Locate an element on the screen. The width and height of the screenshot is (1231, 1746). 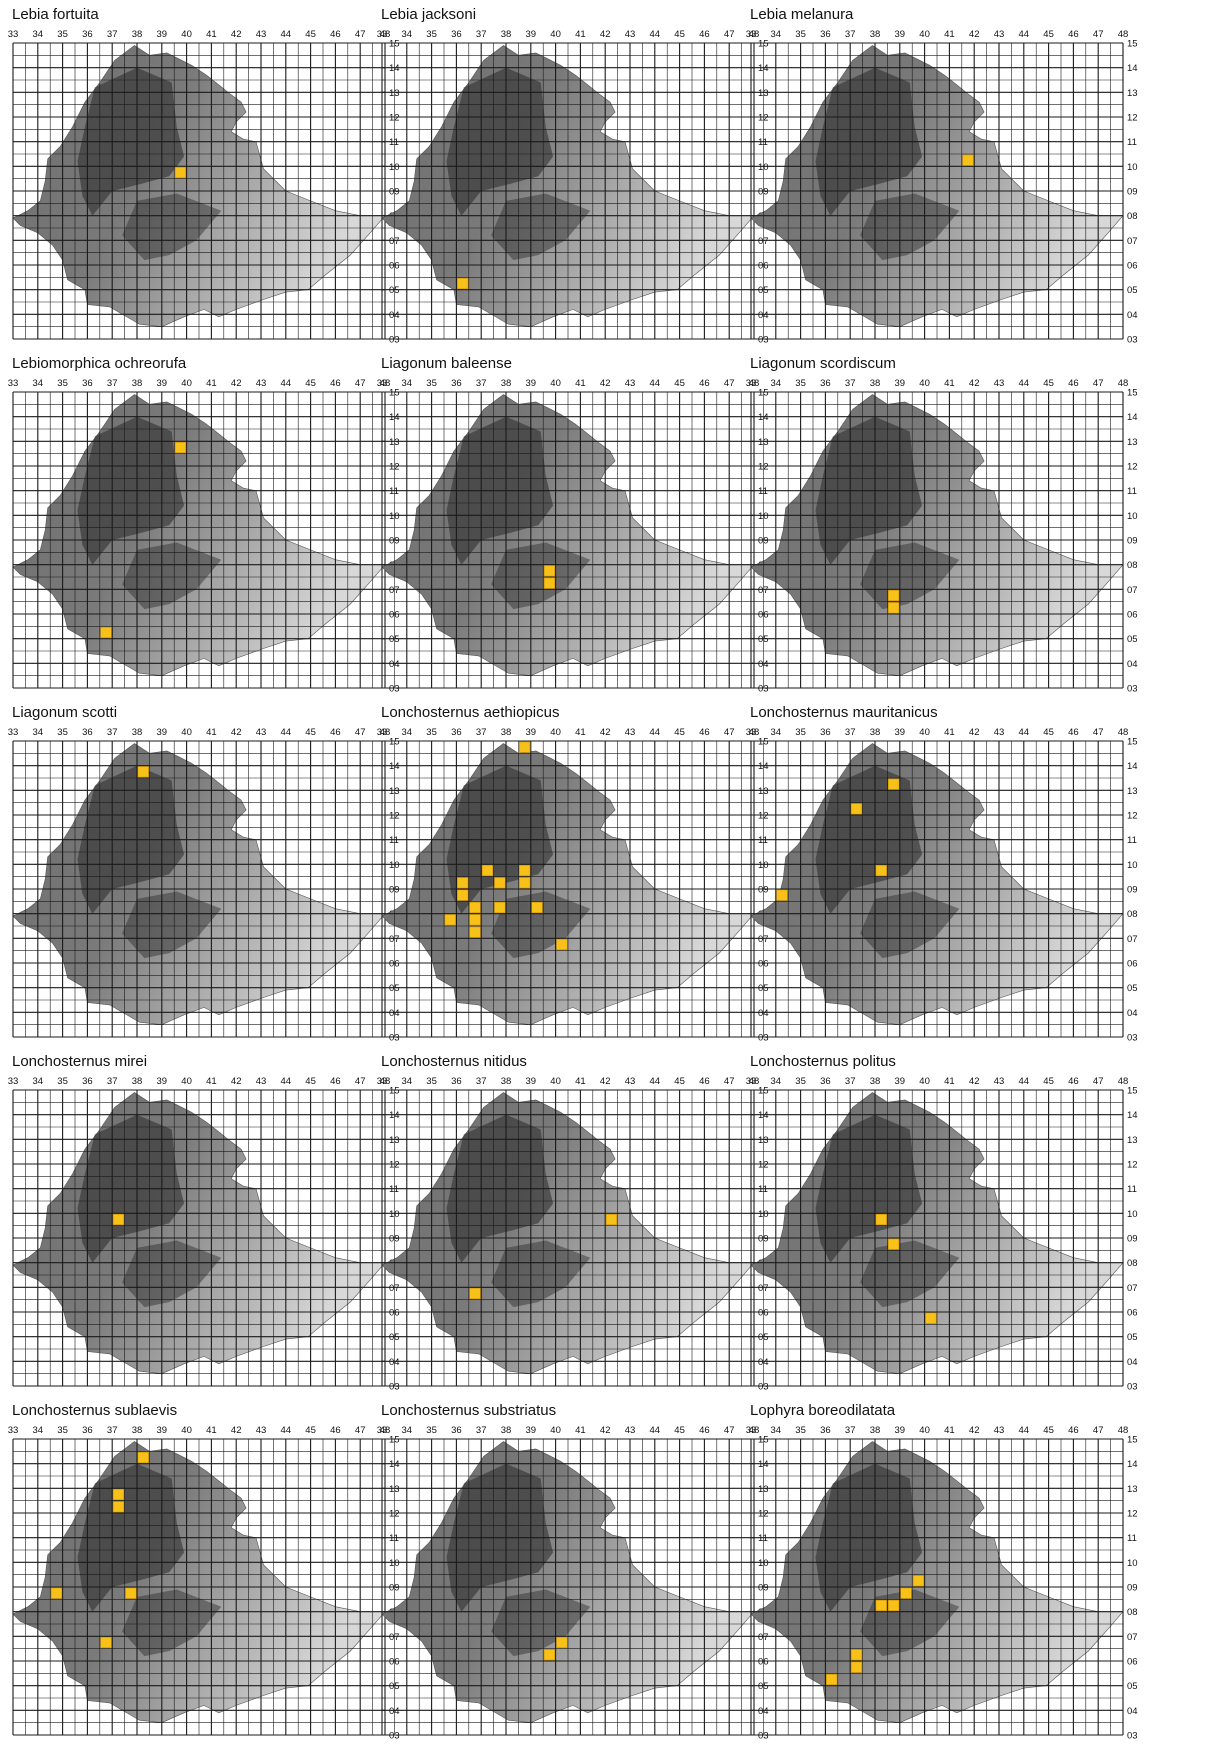
latitude-tick-label: 09 is located at coordinates (1132, 1239).